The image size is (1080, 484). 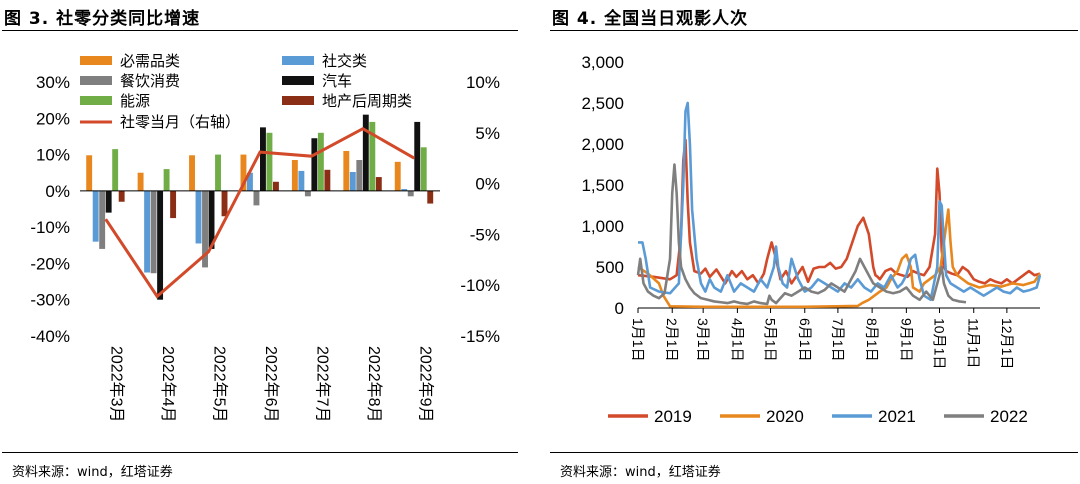 What do you see at coordinates (168, 384) in the screenshot?
I see `x-tick-label: 2022年4月` at bounding box center [168, 384].